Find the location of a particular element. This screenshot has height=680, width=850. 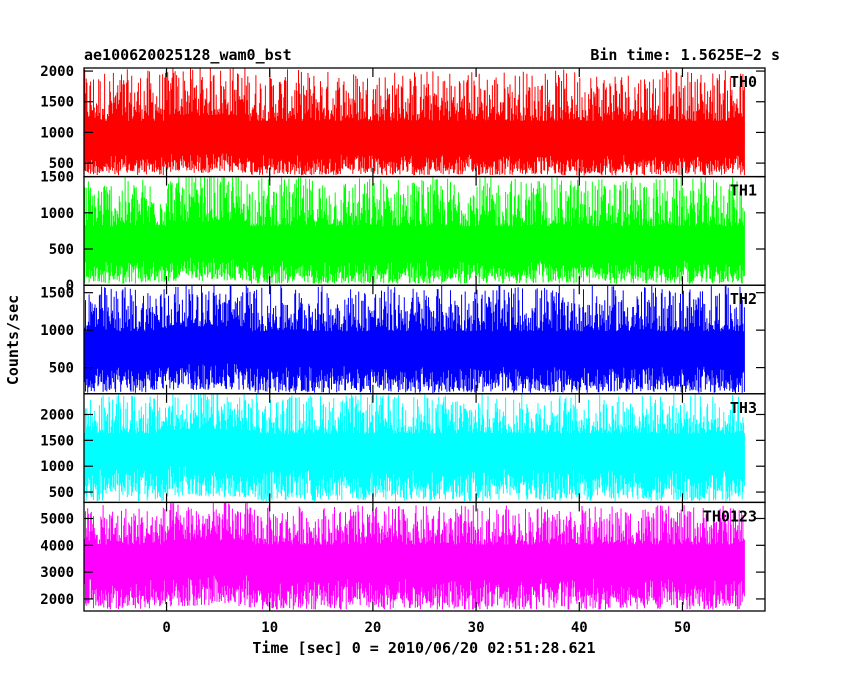

panel-th2: 500 1000 1500 TH2 is located at coordinates (403, 339).